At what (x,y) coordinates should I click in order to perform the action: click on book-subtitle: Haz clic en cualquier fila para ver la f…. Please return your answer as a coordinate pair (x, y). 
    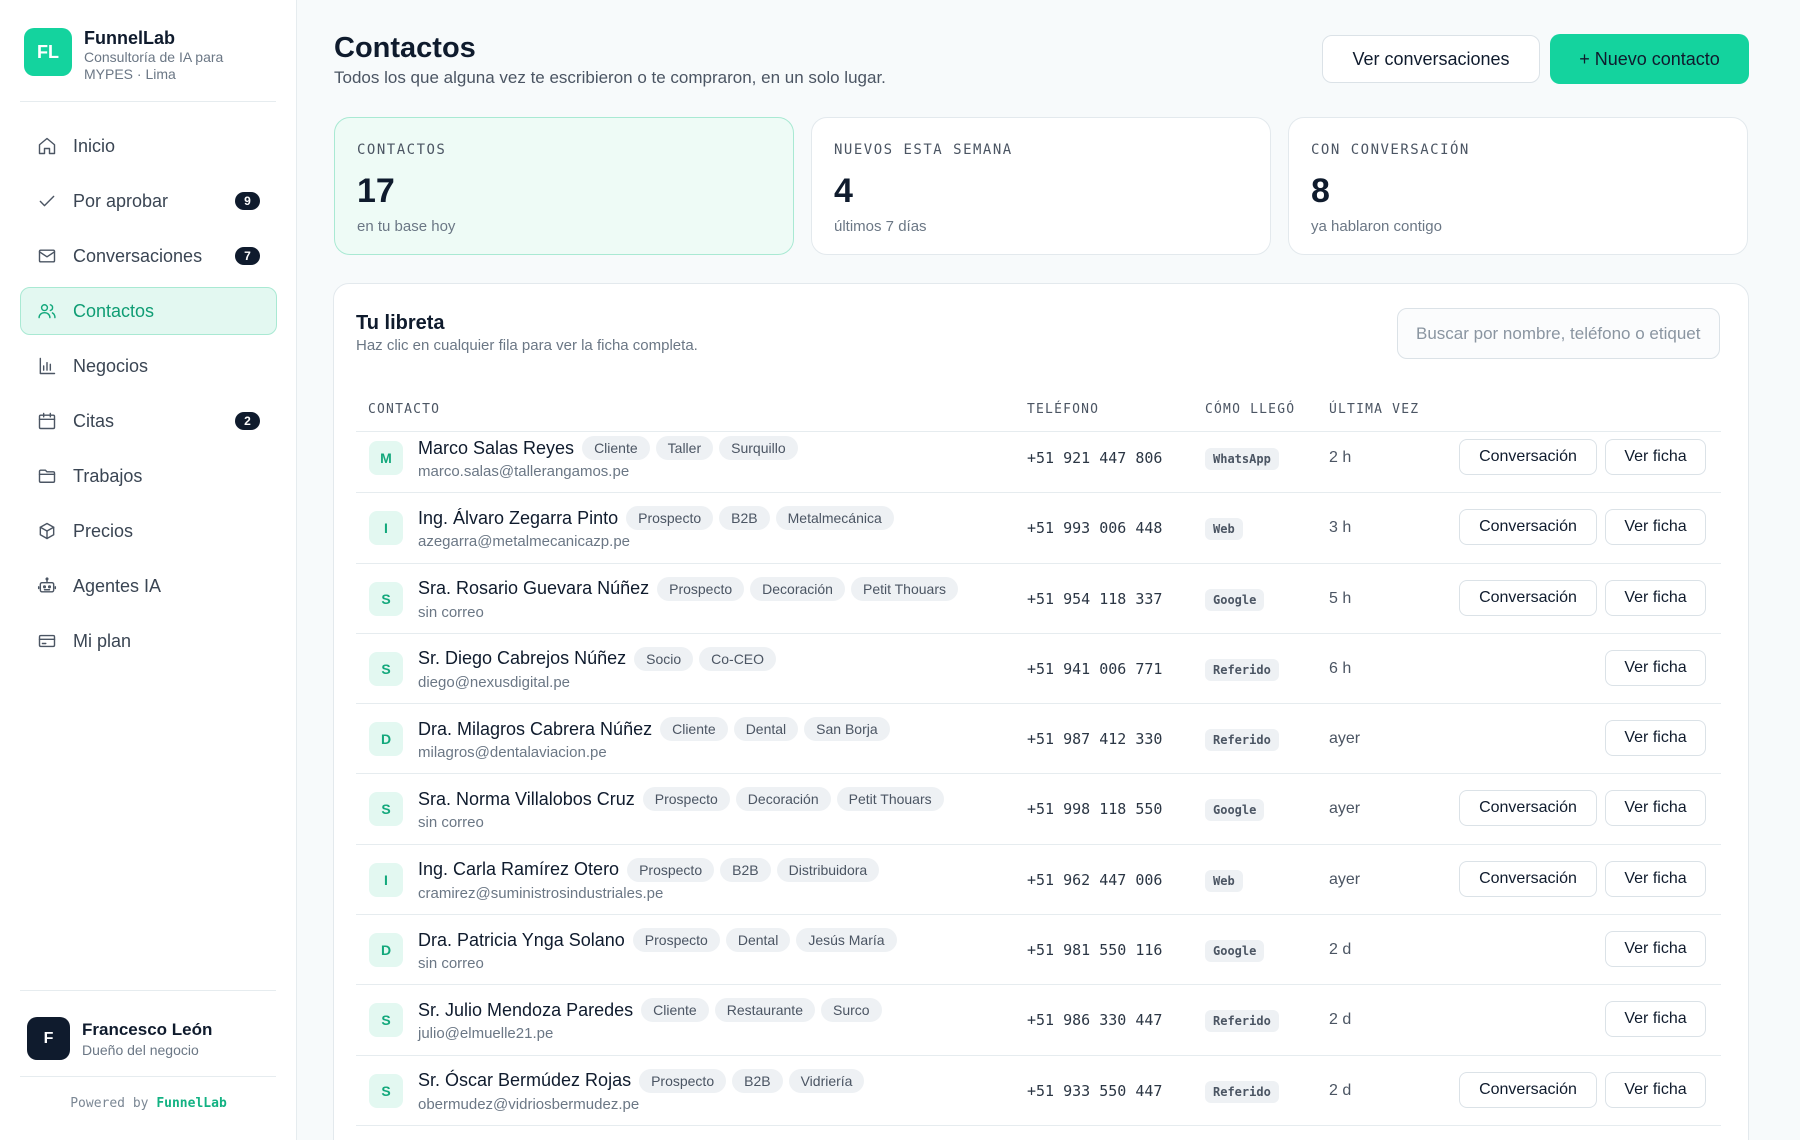
    Looking at the image, I should click on (527, 345).